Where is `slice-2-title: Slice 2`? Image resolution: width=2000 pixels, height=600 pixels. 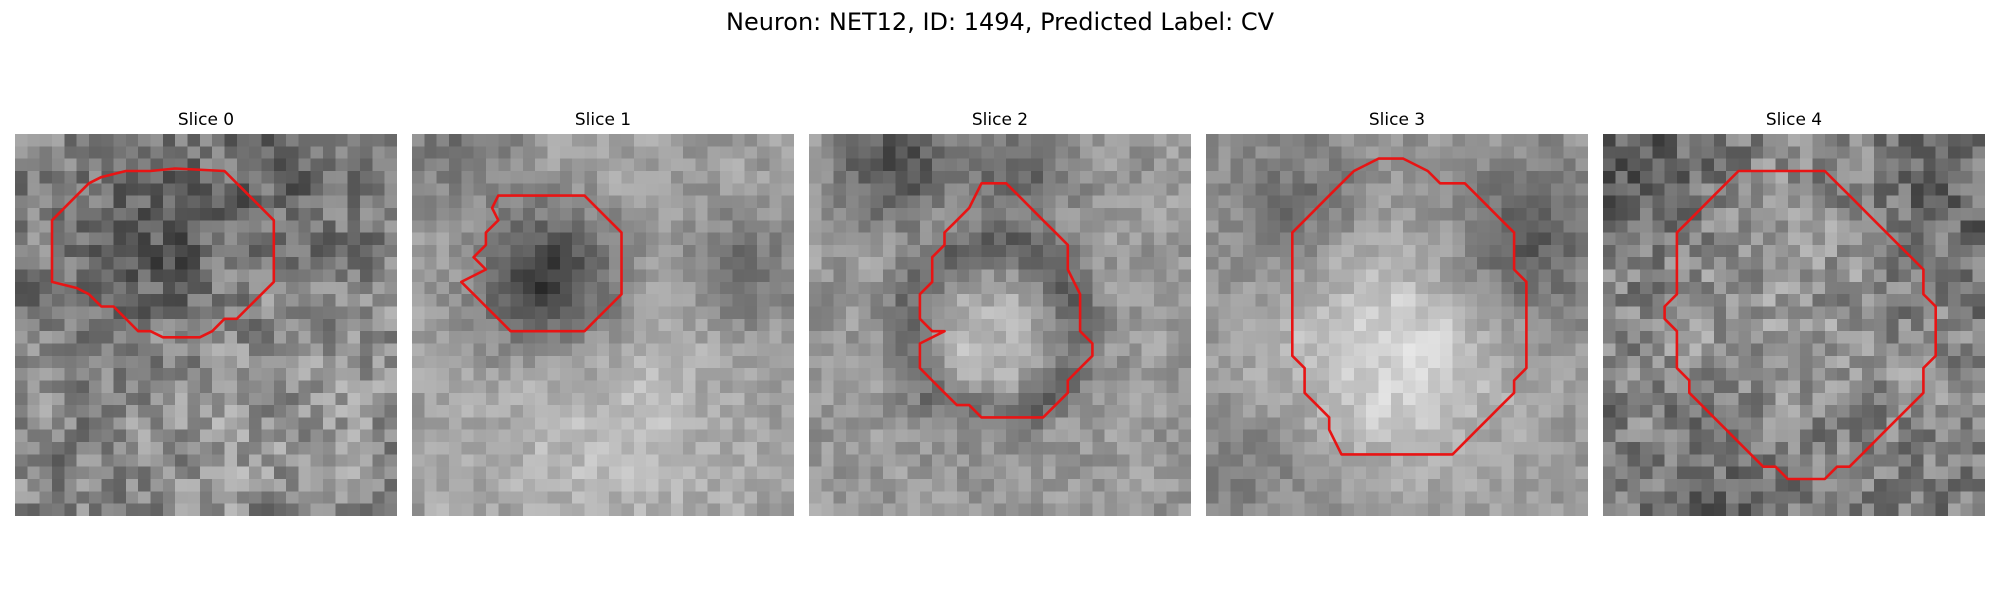 slice-2-title: Slice 2 is located at coordinates (1000, 120).